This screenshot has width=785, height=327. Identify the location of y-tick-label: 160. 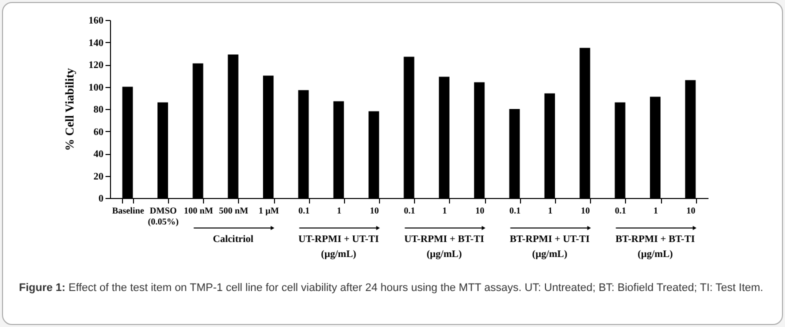
(96, 21).